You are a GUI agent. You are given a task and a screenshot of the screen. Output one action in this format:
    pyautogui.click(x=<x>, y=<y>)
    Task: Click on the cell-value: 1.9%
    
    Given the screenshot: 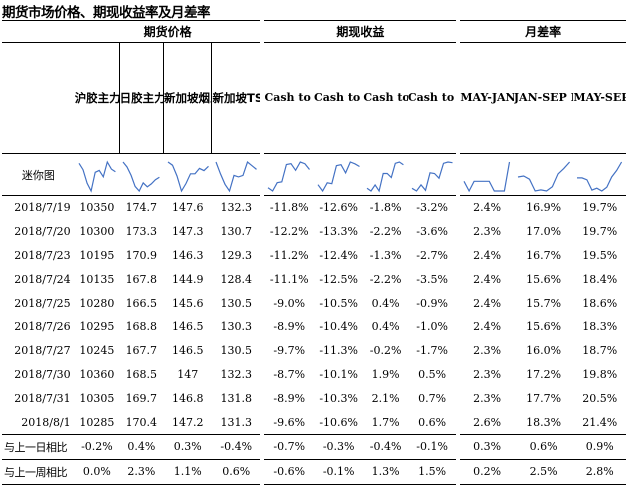 What is the action you would take?
    pyautogui.click(x=385, y=374)
    